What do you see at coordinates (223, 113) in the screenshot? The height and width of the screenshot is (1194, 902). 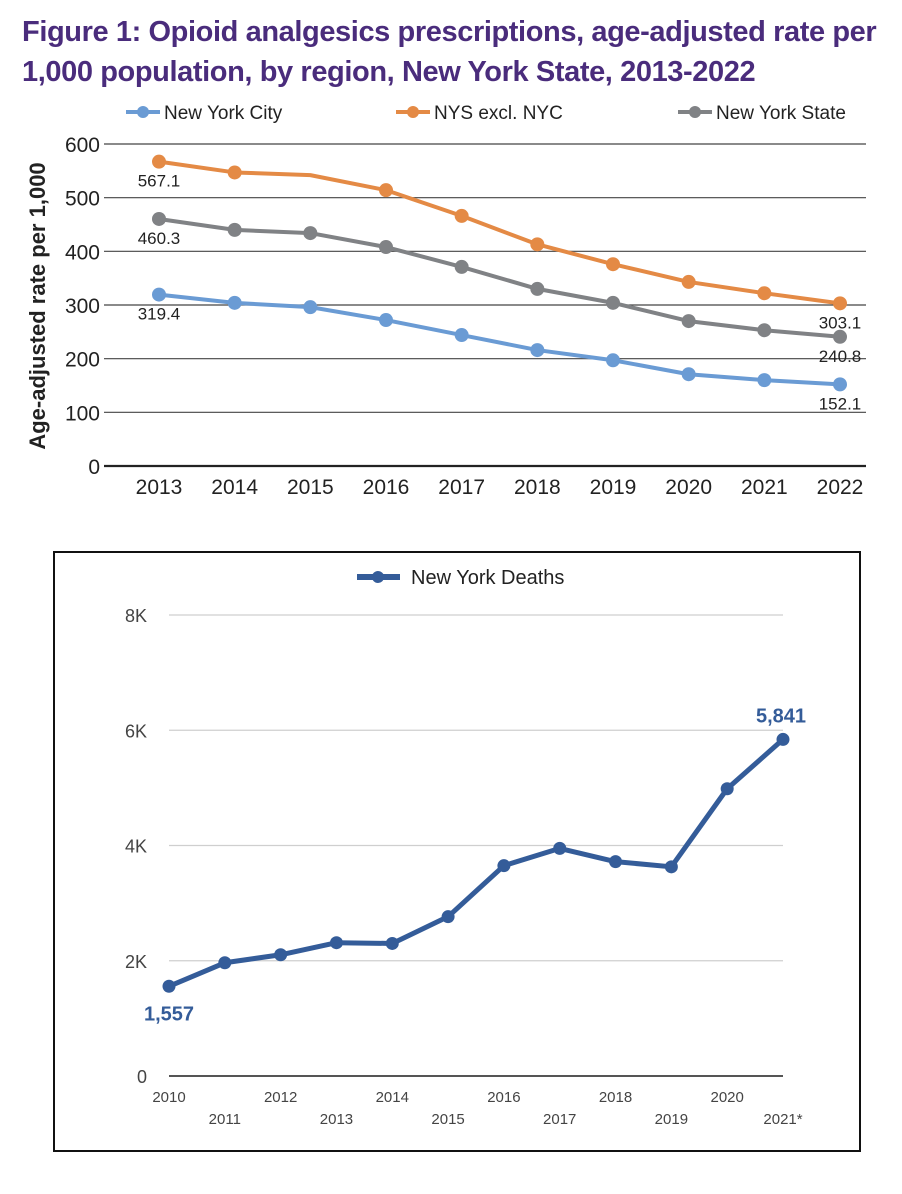 I see `legend-label: New York City` at bounding box center [223, 113].